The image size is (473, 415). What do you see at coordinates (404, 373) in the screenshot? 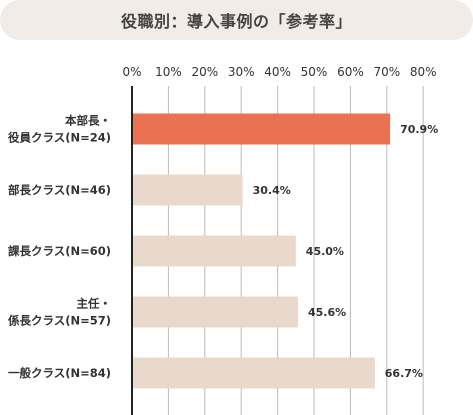
I see `data-label: 66.7%` at bounding box center [404, 373].